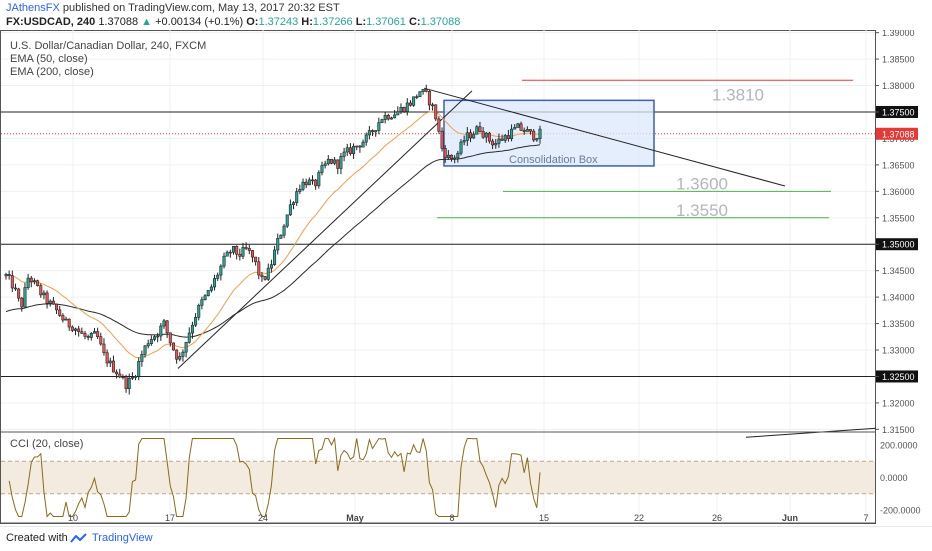 This screenshot has width=932, height=551. What do you see at coordinates (604, 137) in the screenshot?
I see `descending-trendline` at bounding box center [604, 137].